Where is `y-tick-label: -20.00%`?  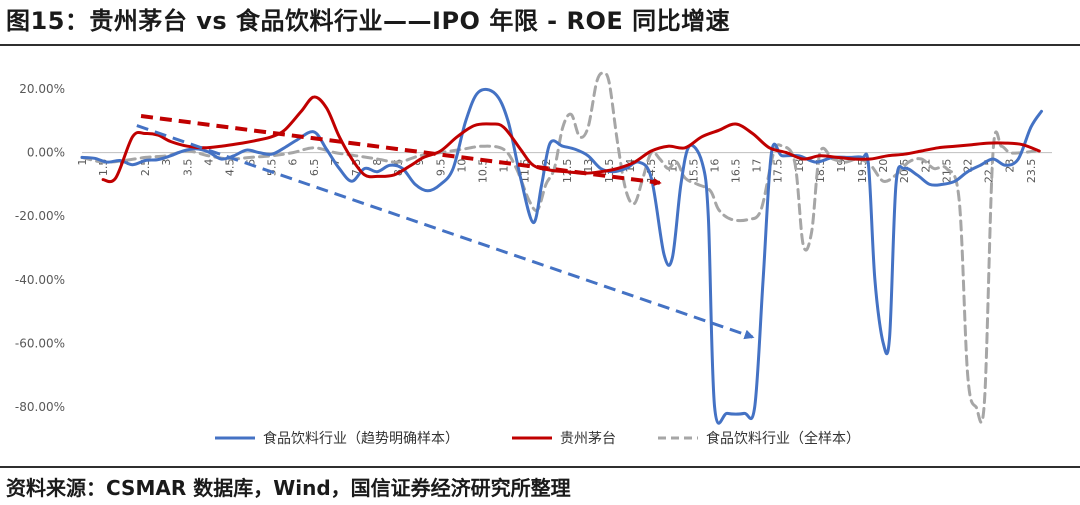 y-tick-label: -20.00% is located at coordinates (40, 216).